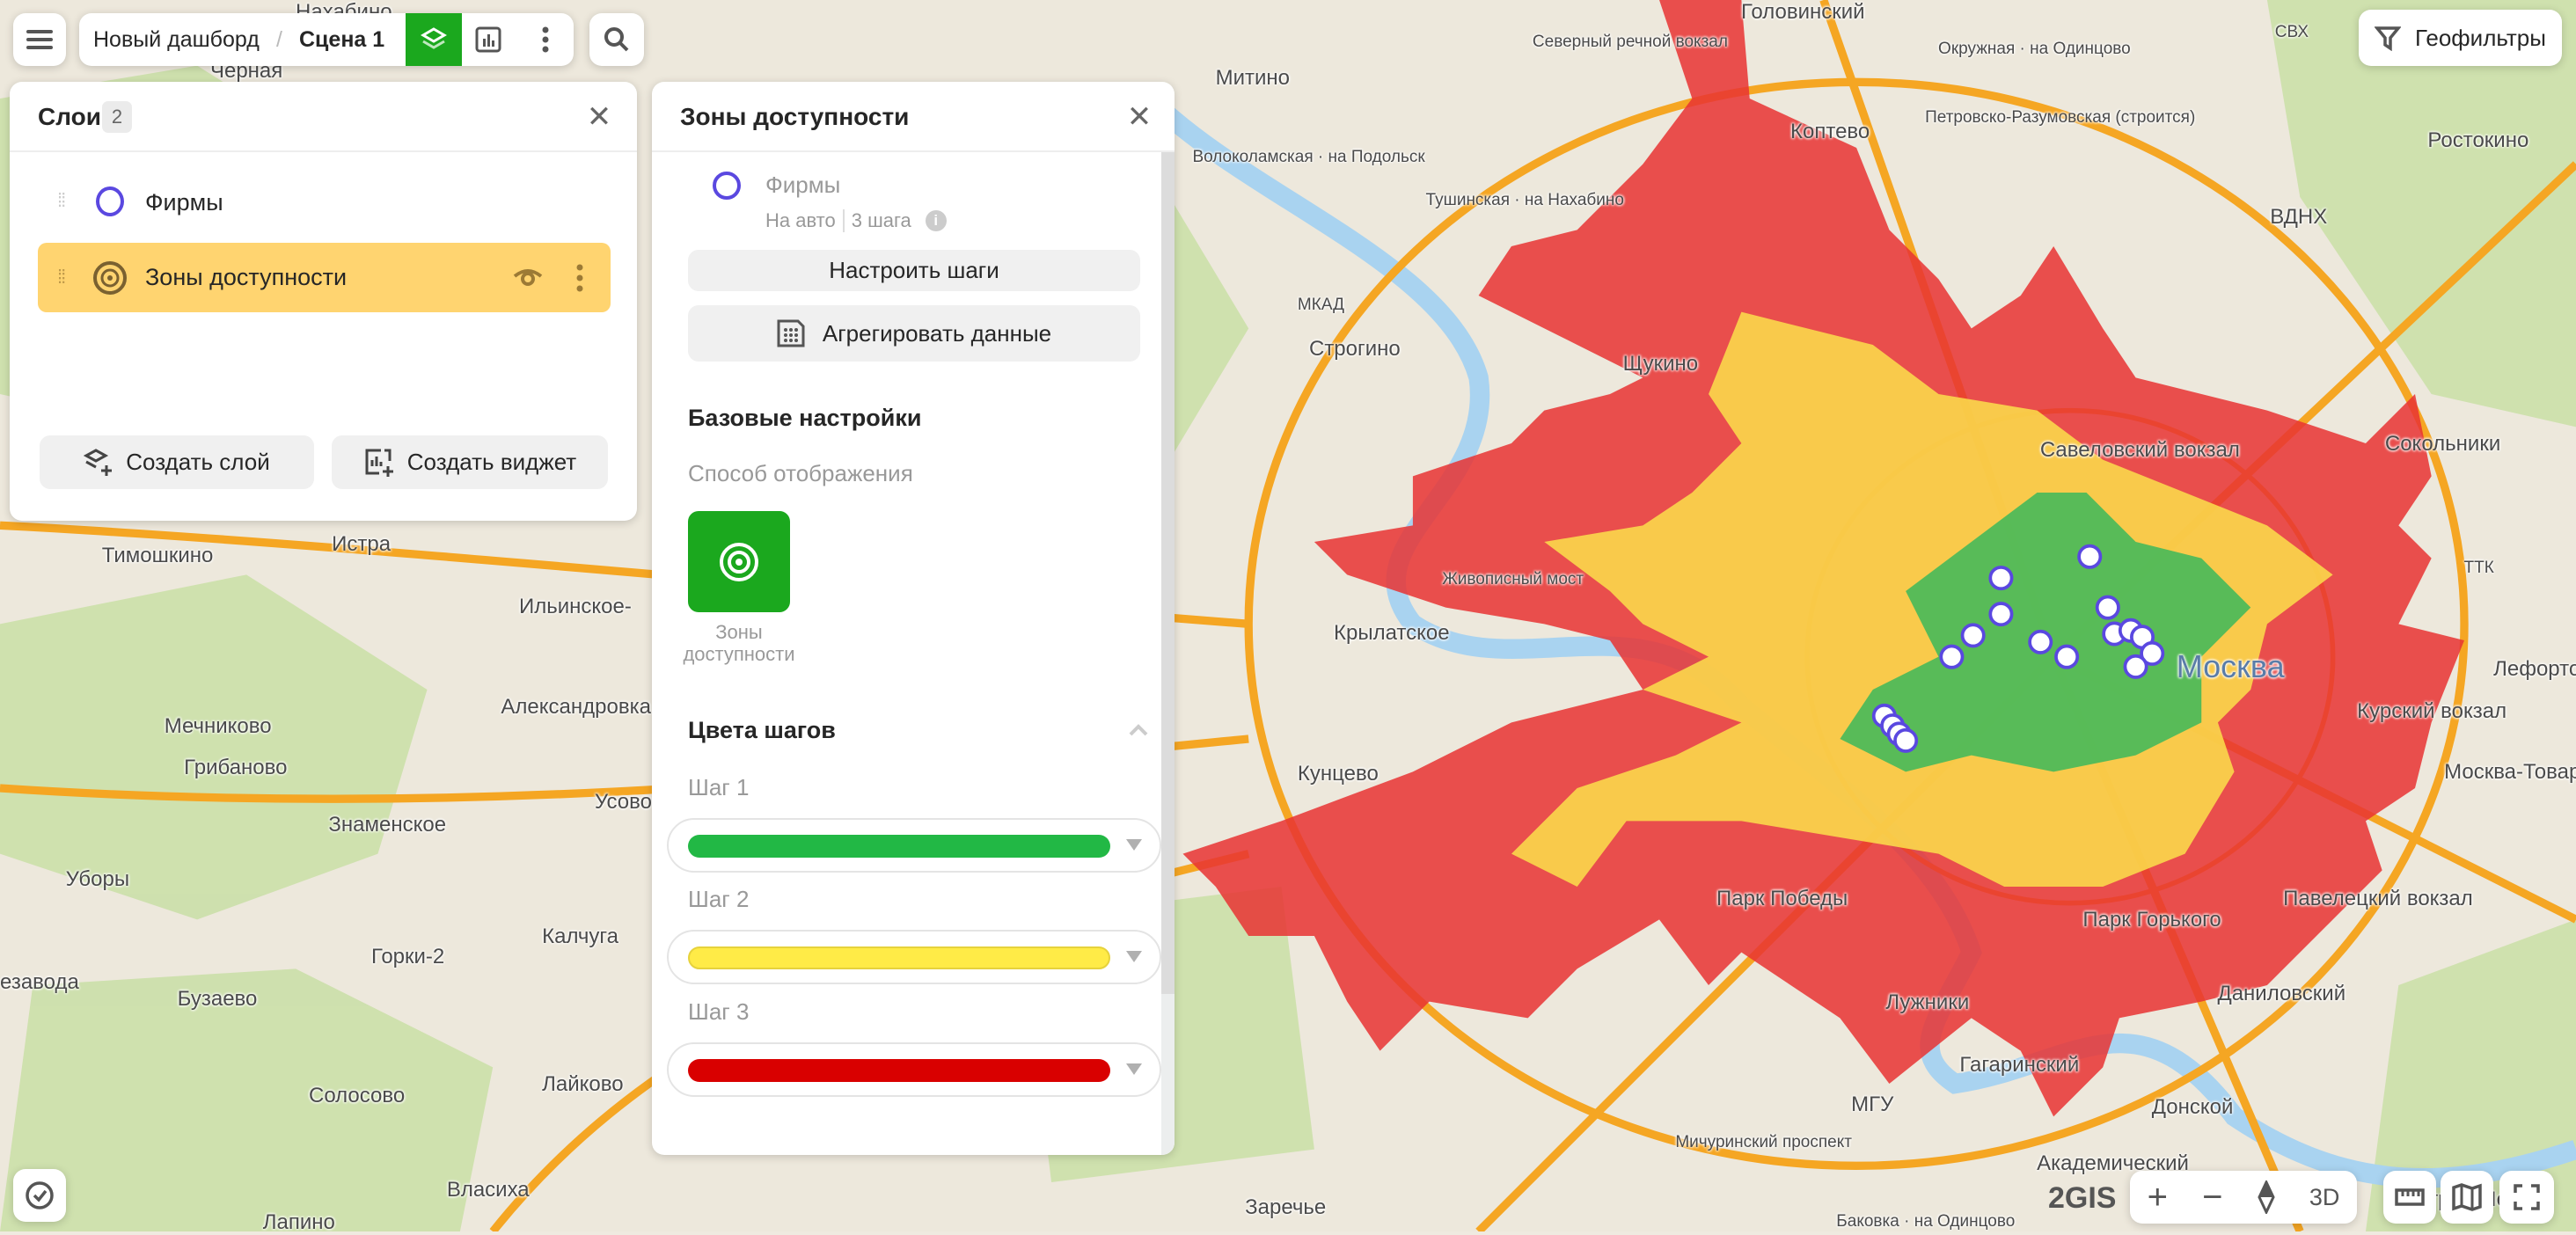 The image size is (2576, 1235). I want to click on breadcrumb-dashboard: Новый дашборд, so click(176, 39).